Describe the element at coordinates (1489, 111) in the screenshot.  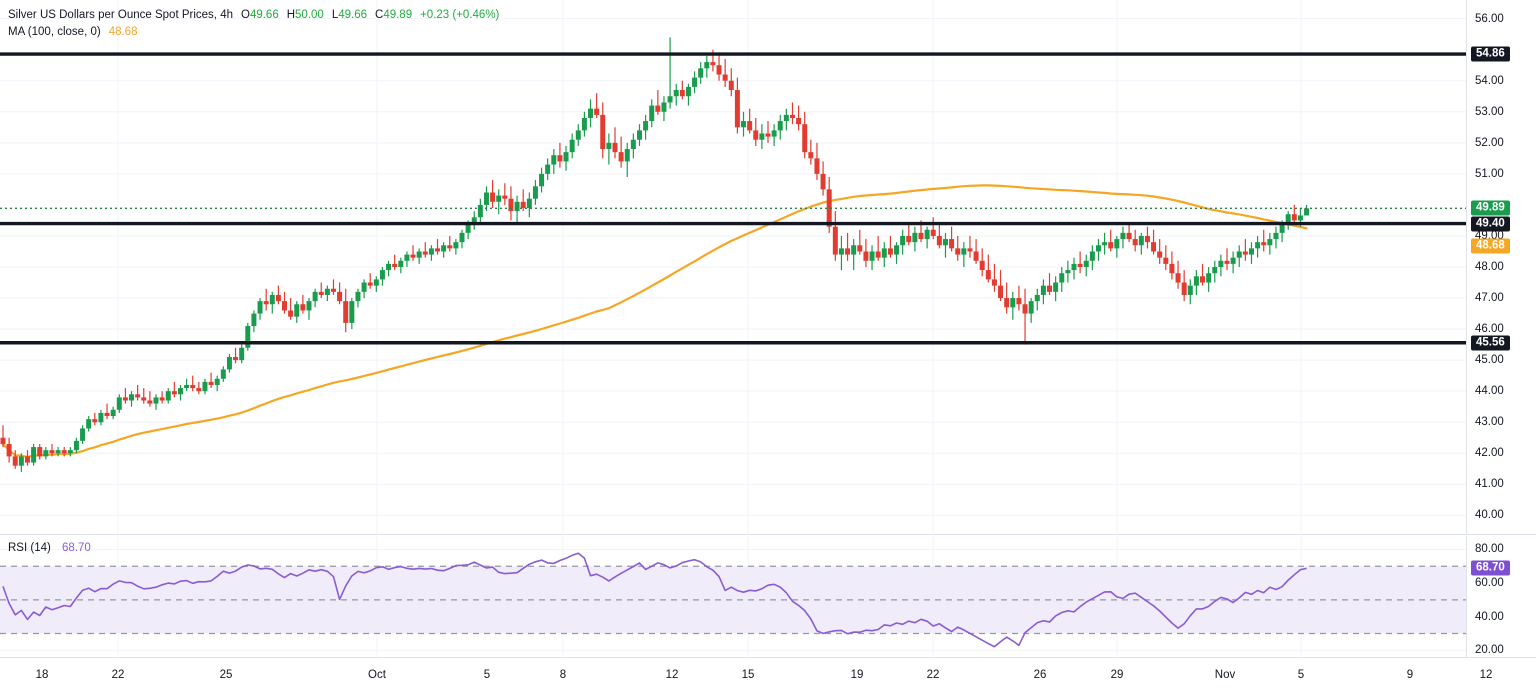
I see `price-tick-53.00: 53.00` at that location.